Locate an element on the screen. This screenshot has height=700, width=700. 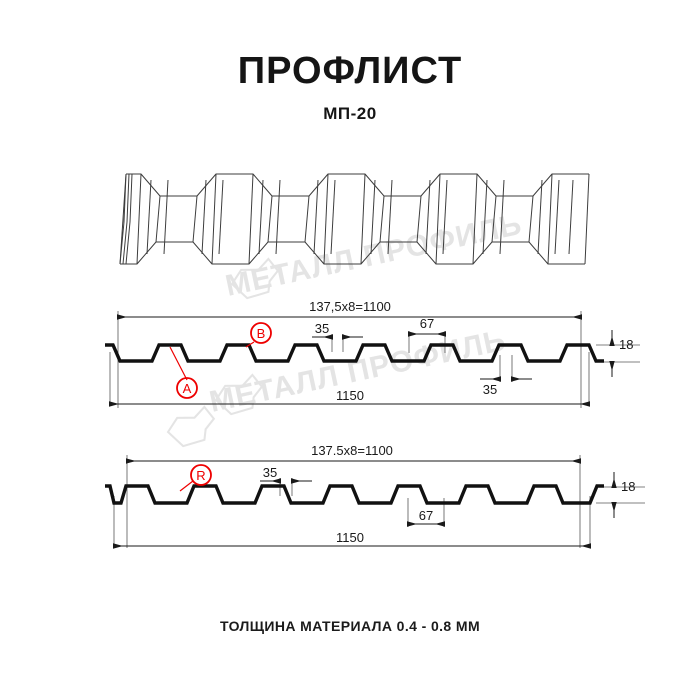
profile-top-drawing: 137,5x8=1100 1150 35 67 is located at coordinates (372, 353).